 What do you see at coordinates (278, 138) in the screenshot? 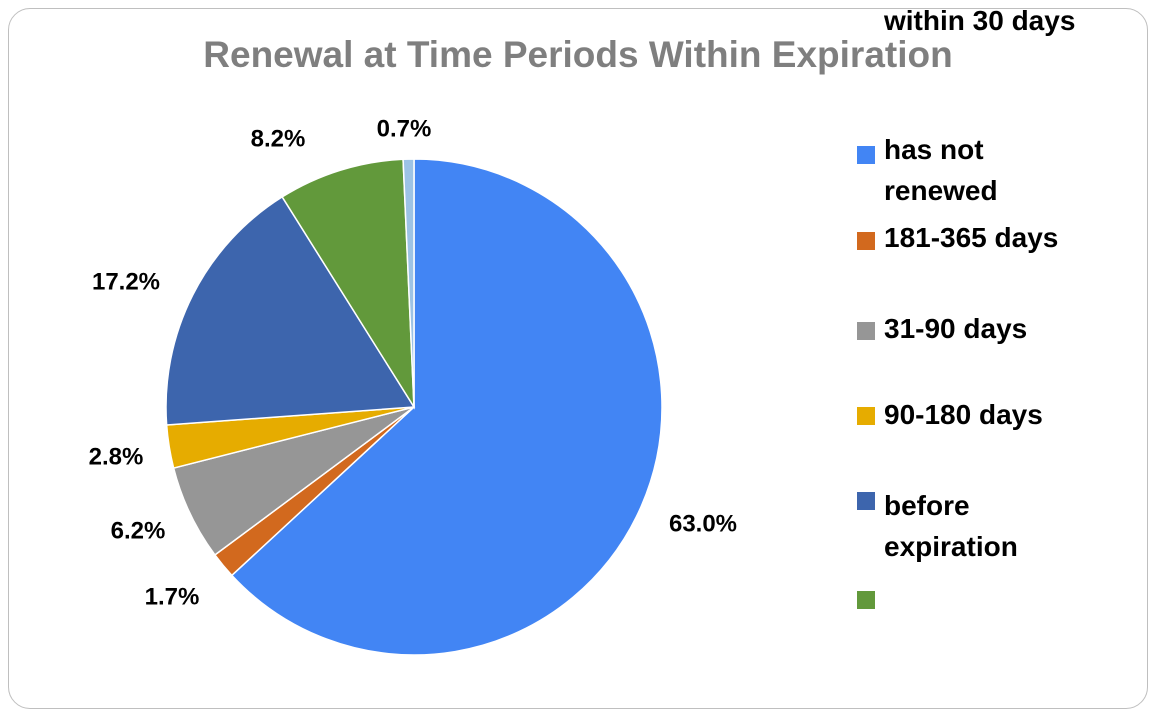
I see `data-label-within-30-days: 8.2%` at bounding box center [278, 138].